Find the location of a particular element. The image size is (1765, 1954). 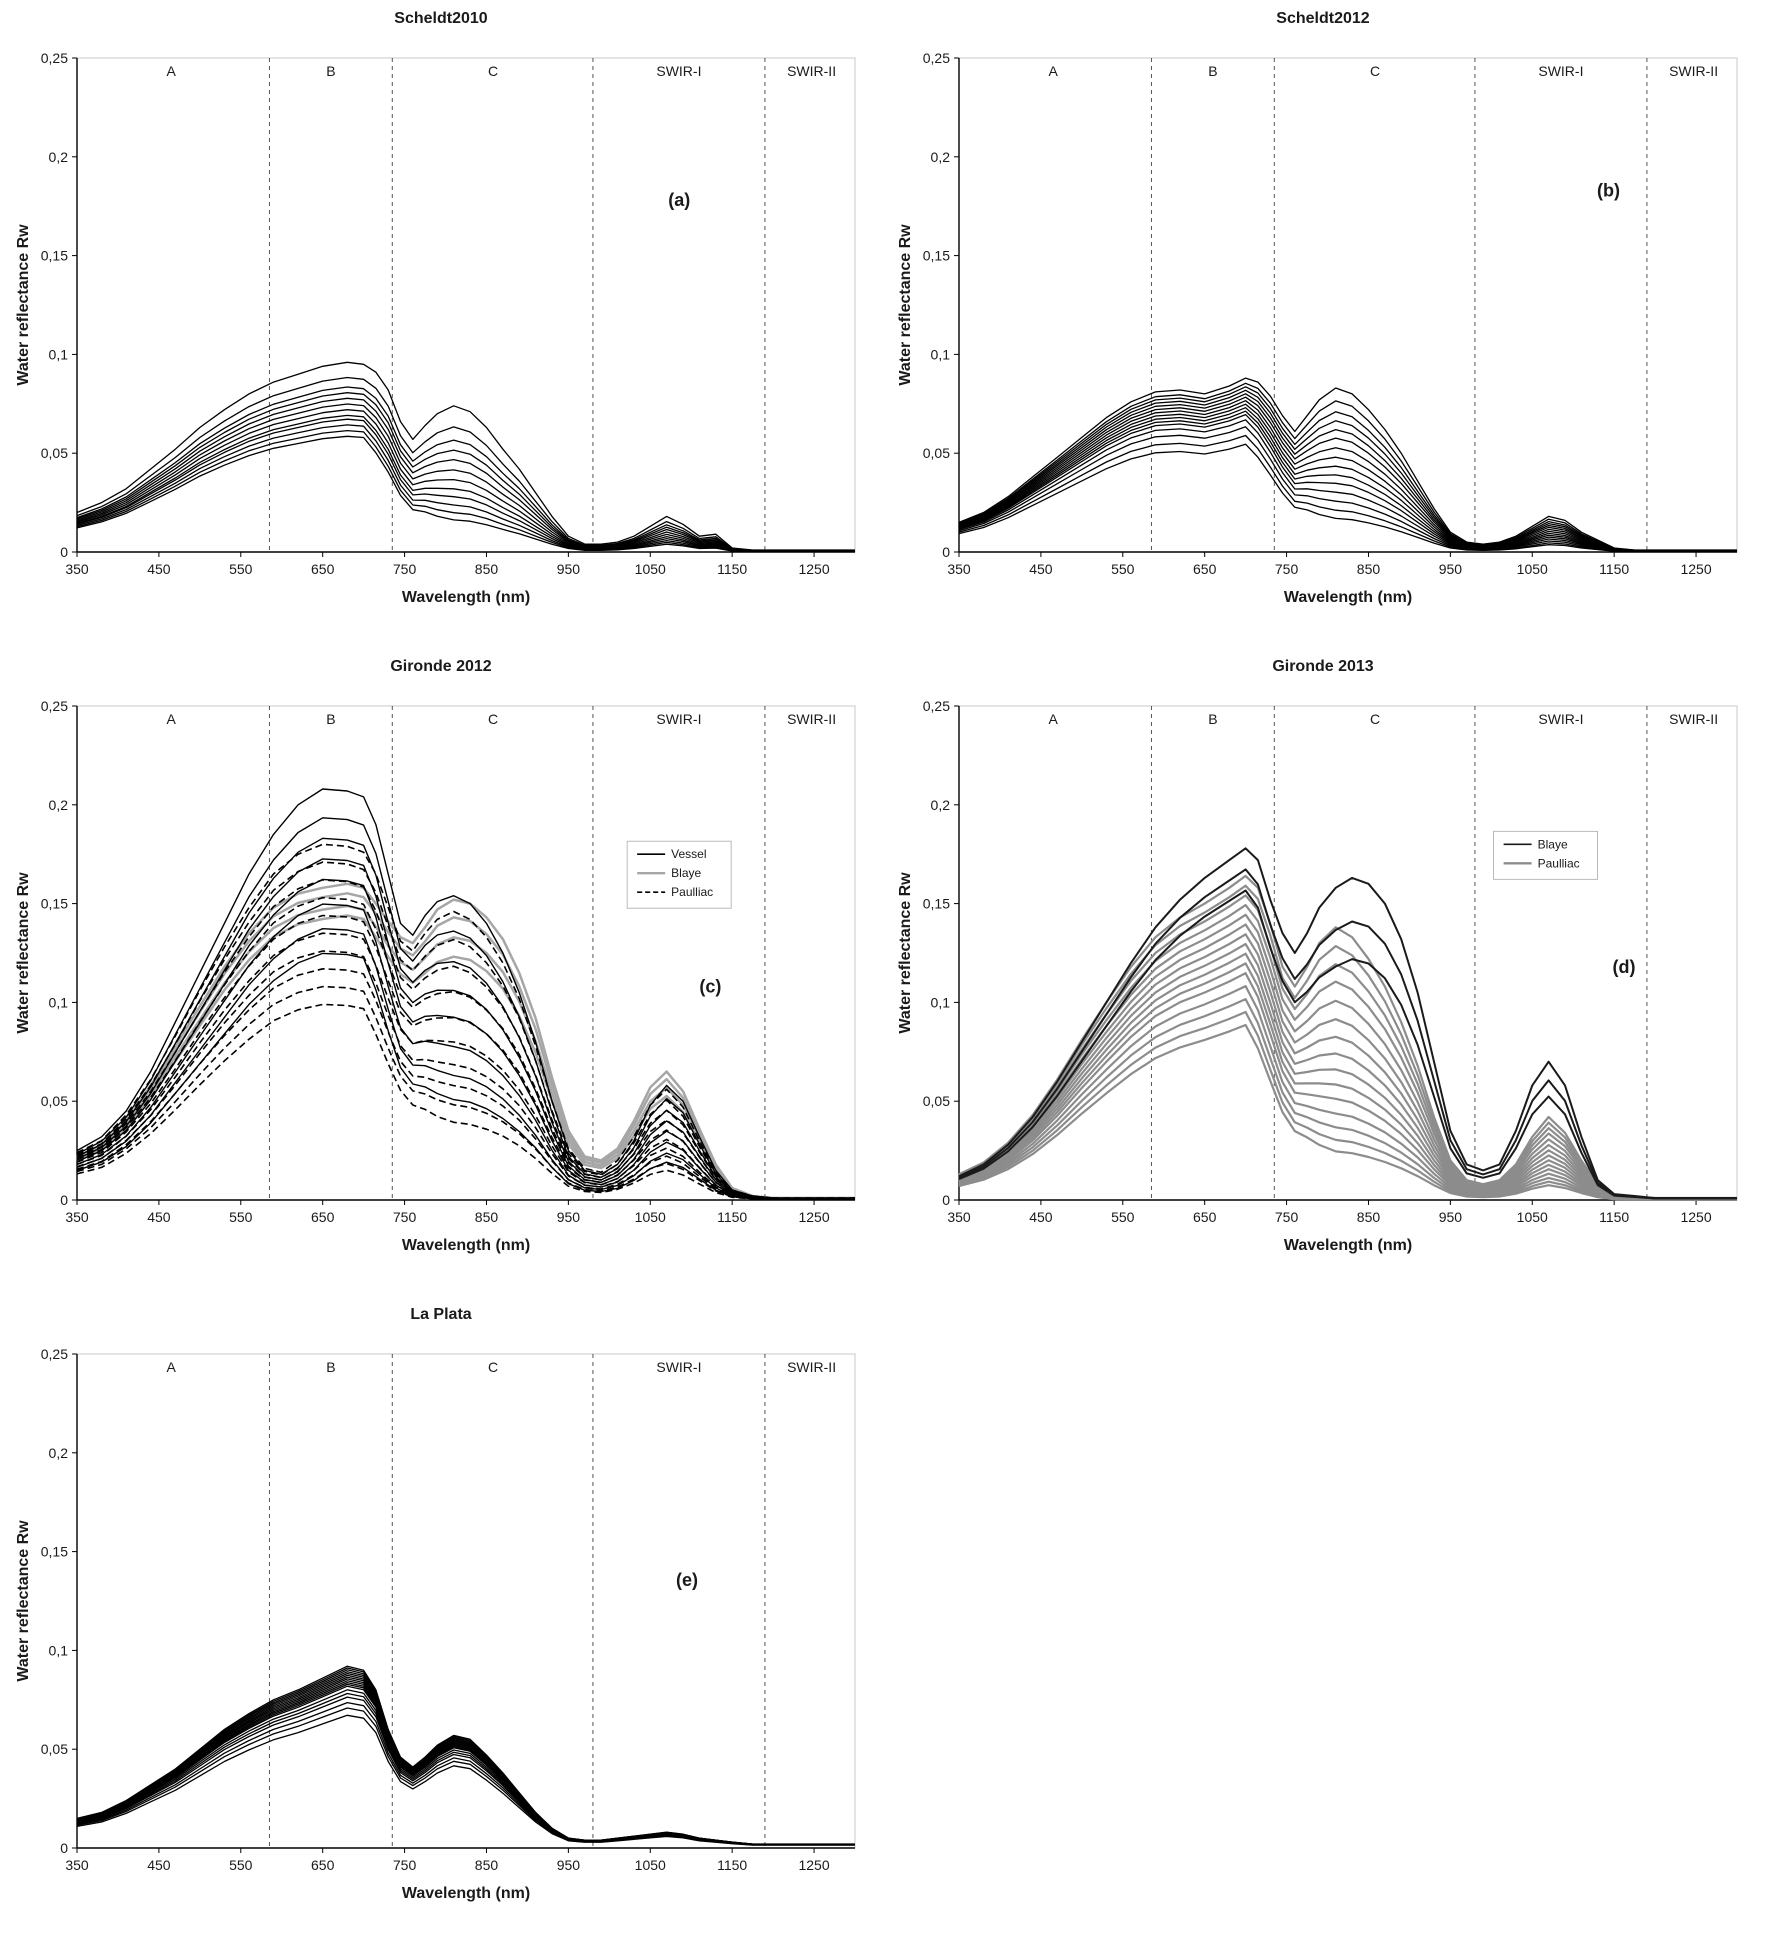

y-tick-label: 0,25 is located at coordinates (936, 58).